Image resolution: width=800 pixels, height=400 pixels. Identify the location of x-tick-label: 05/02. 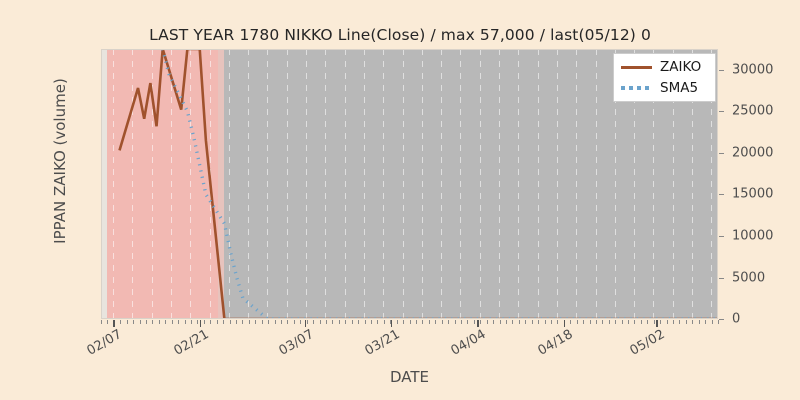
(647, 343).